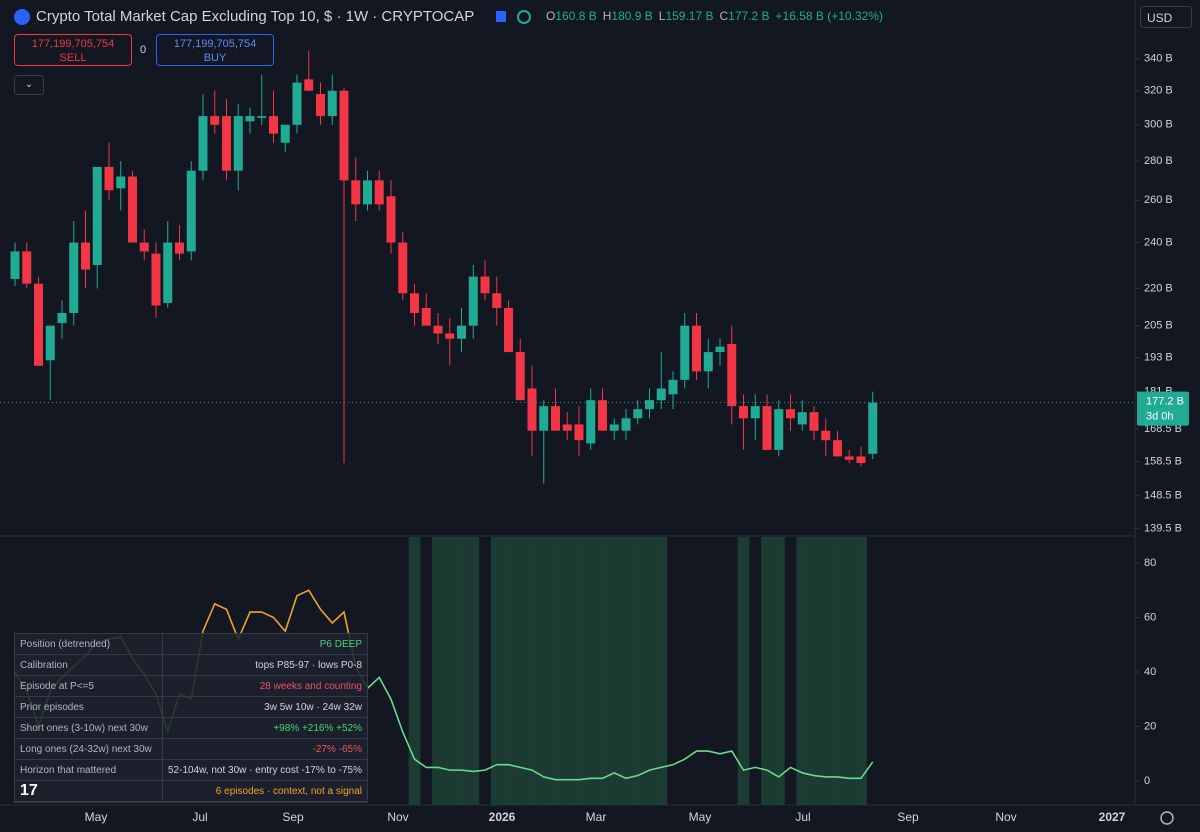 The image size is (1200, 832). I want to click on sell-label: SELL, so click(73, 58).